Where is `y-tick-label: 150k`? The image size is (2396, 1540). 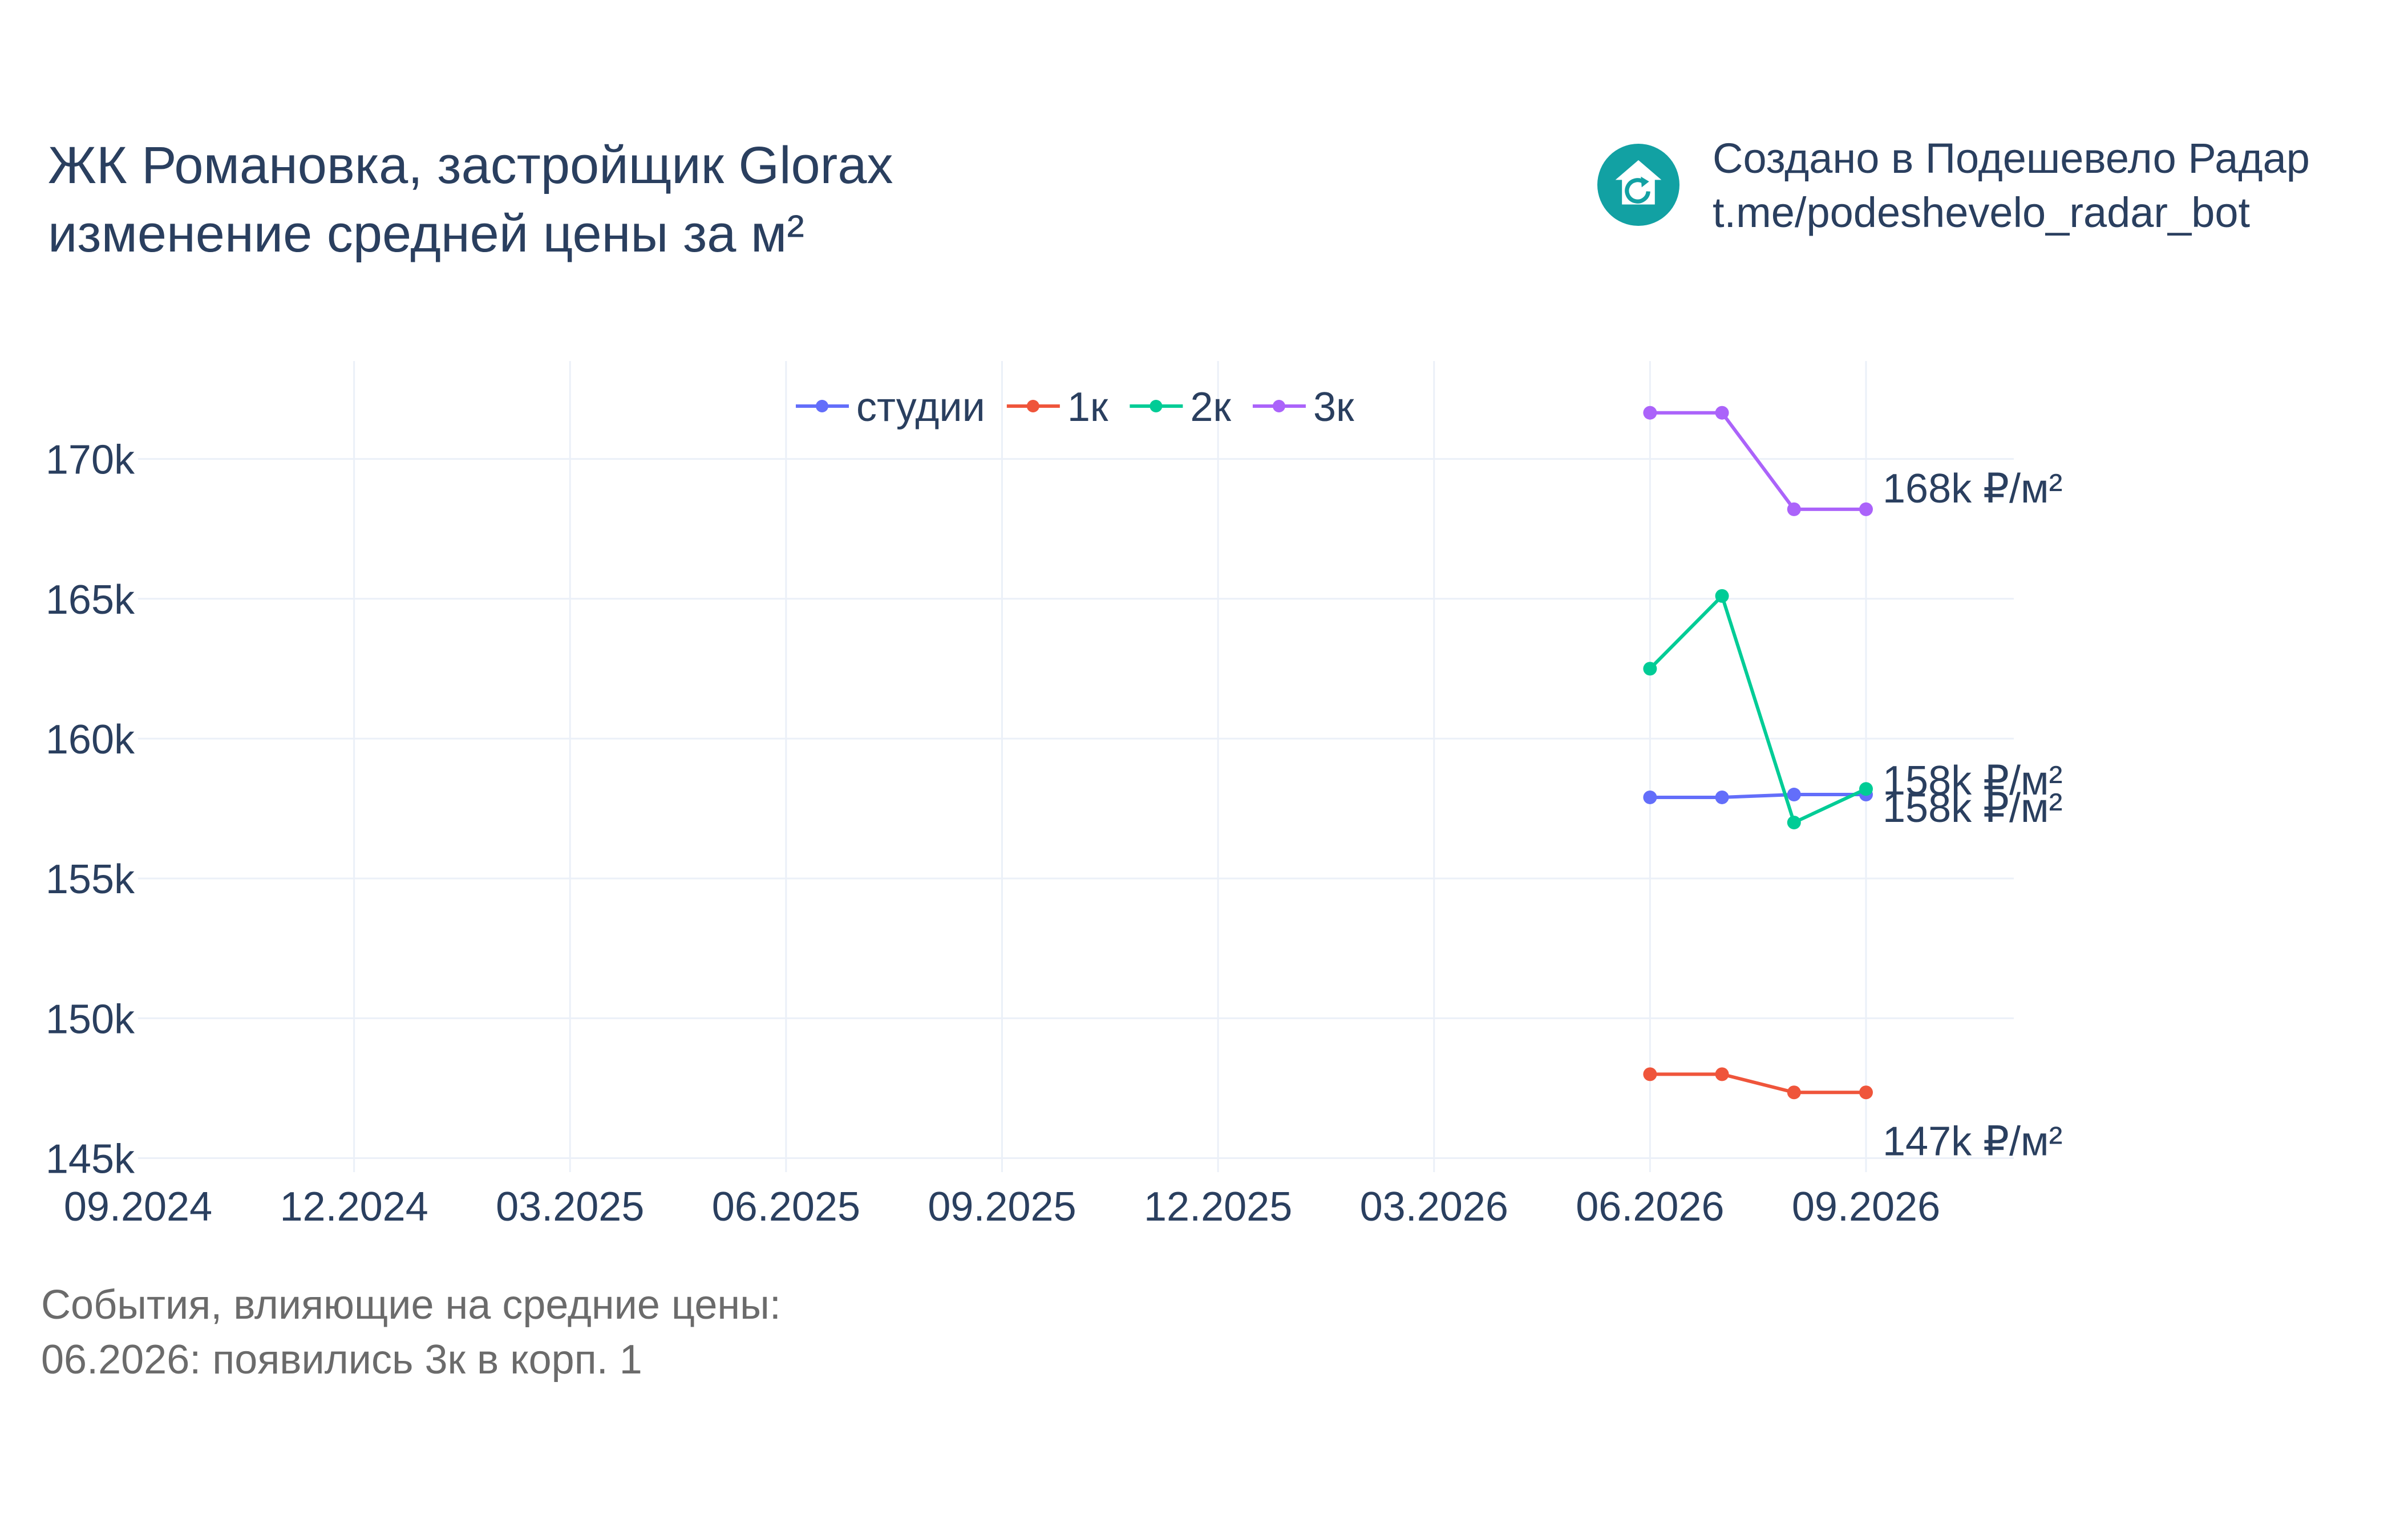
y-tick-label: 150k is located at coordinates (90, 1019).